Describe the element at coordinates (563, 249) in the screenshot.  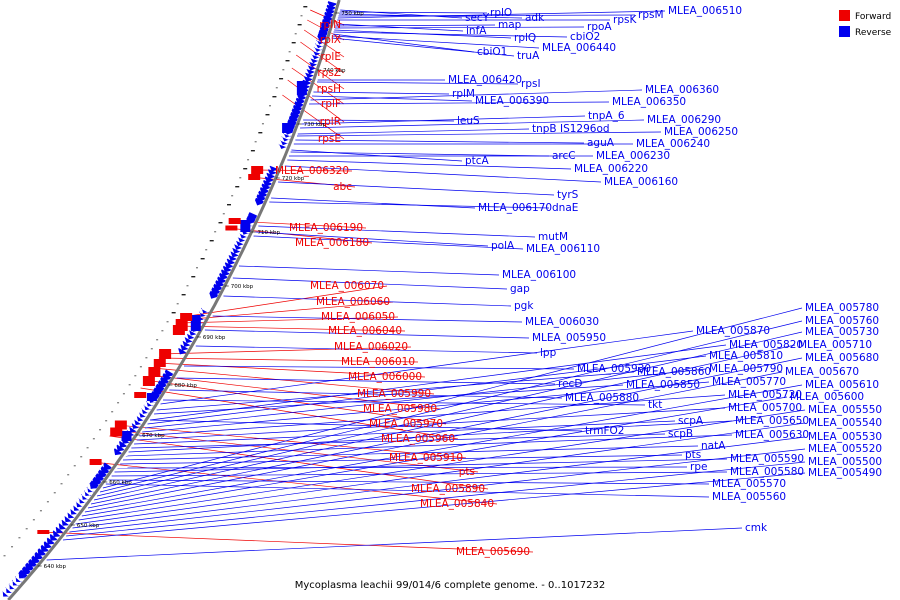
I see `gene-label-mlea-006110: MLEA_006110` at that location.